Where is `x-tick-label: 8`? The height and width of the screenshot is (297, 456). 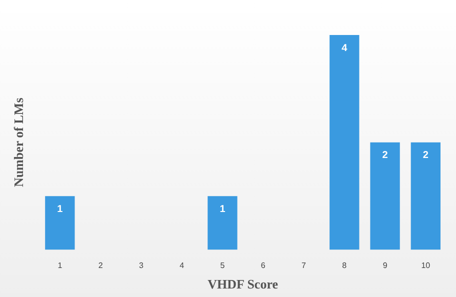 x-tick-label: 8 is located at coordinates (345, 265).